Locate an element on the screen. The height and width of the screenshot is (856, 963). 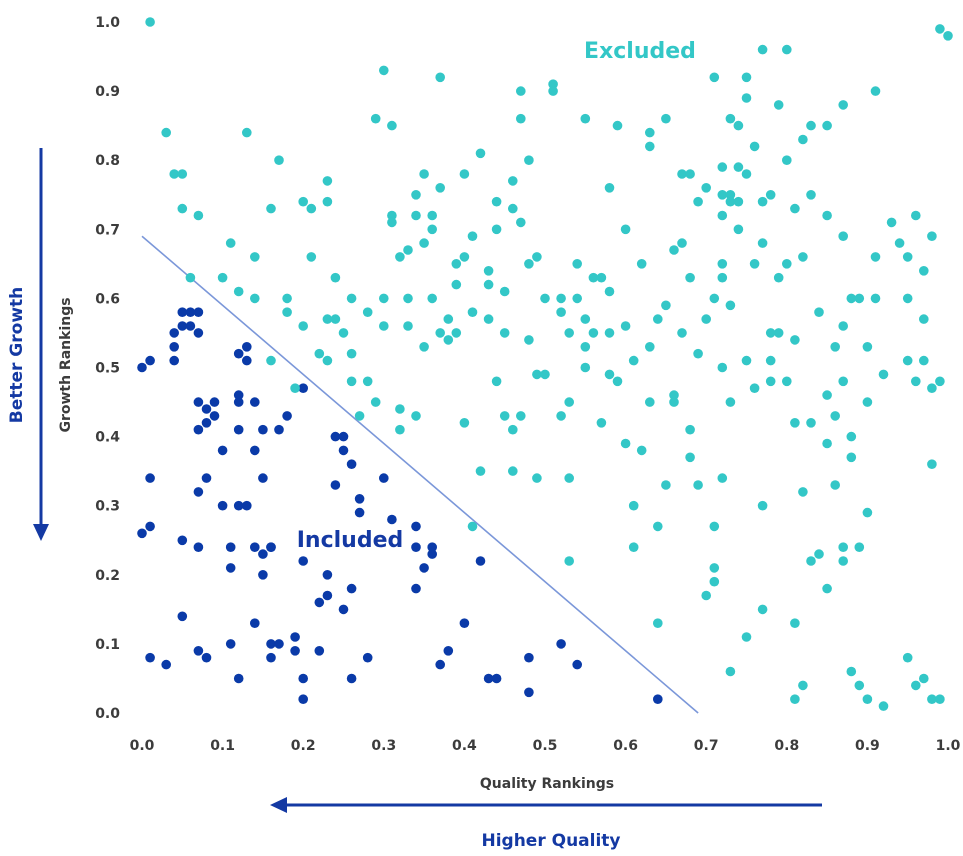
y-axis-title: Growth Rankings is located at coordinates (66, 364).